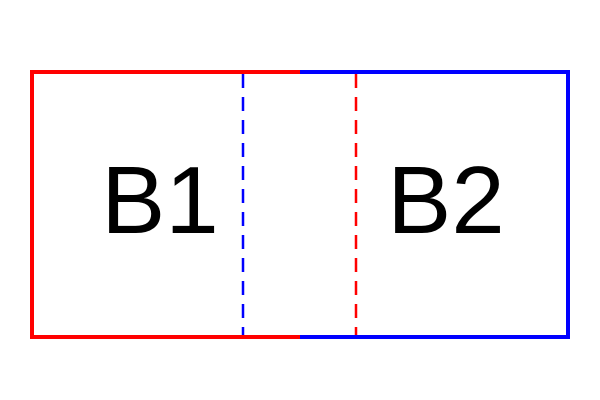 This screenshot has width=600, height=400. I want to click on box-b1-label: B1, so click(159, 200).